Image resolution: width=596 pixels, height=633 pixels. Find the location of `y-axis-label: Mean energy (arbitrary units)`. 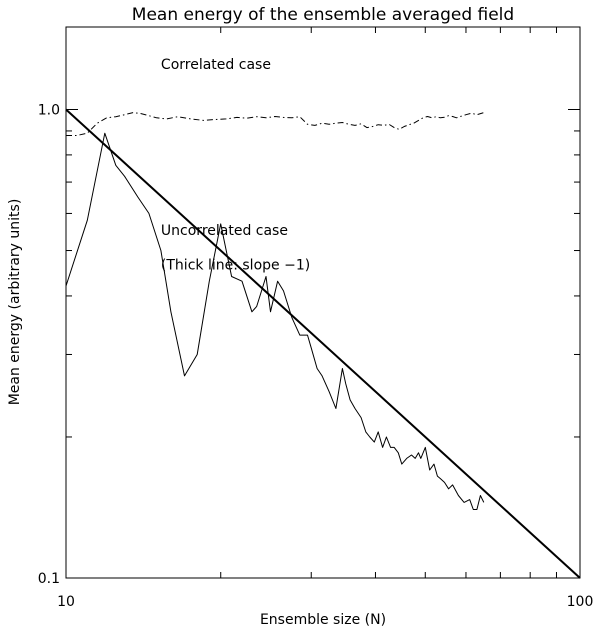

y-axis-label: Mean energy (arbitrary units) is located at coordinates (15, 302).